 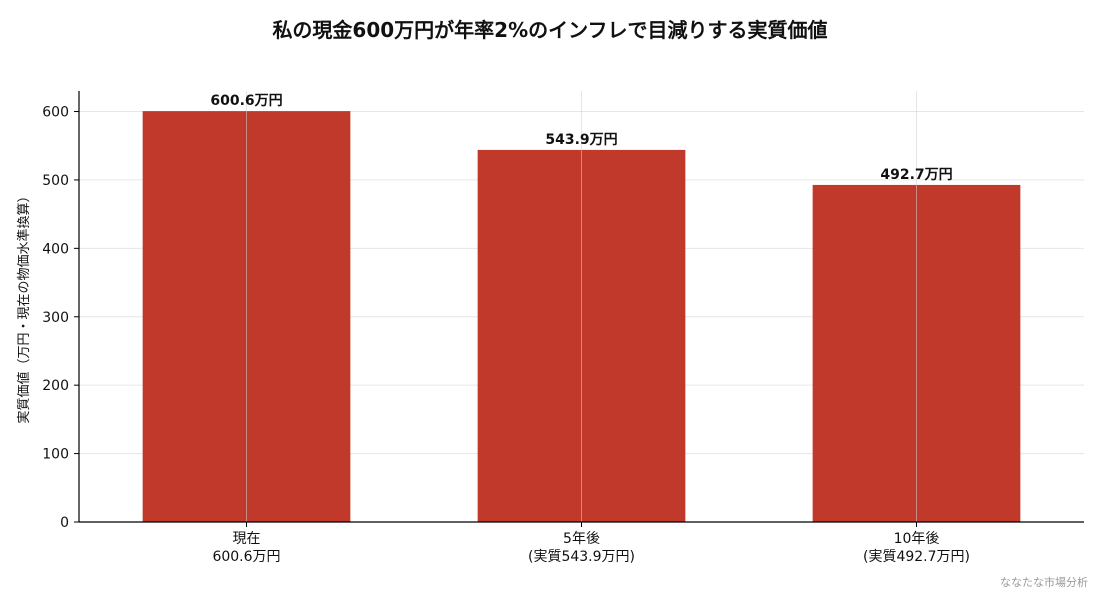 I want to click on y-tick-label: 500, so click(x=55, y=181).